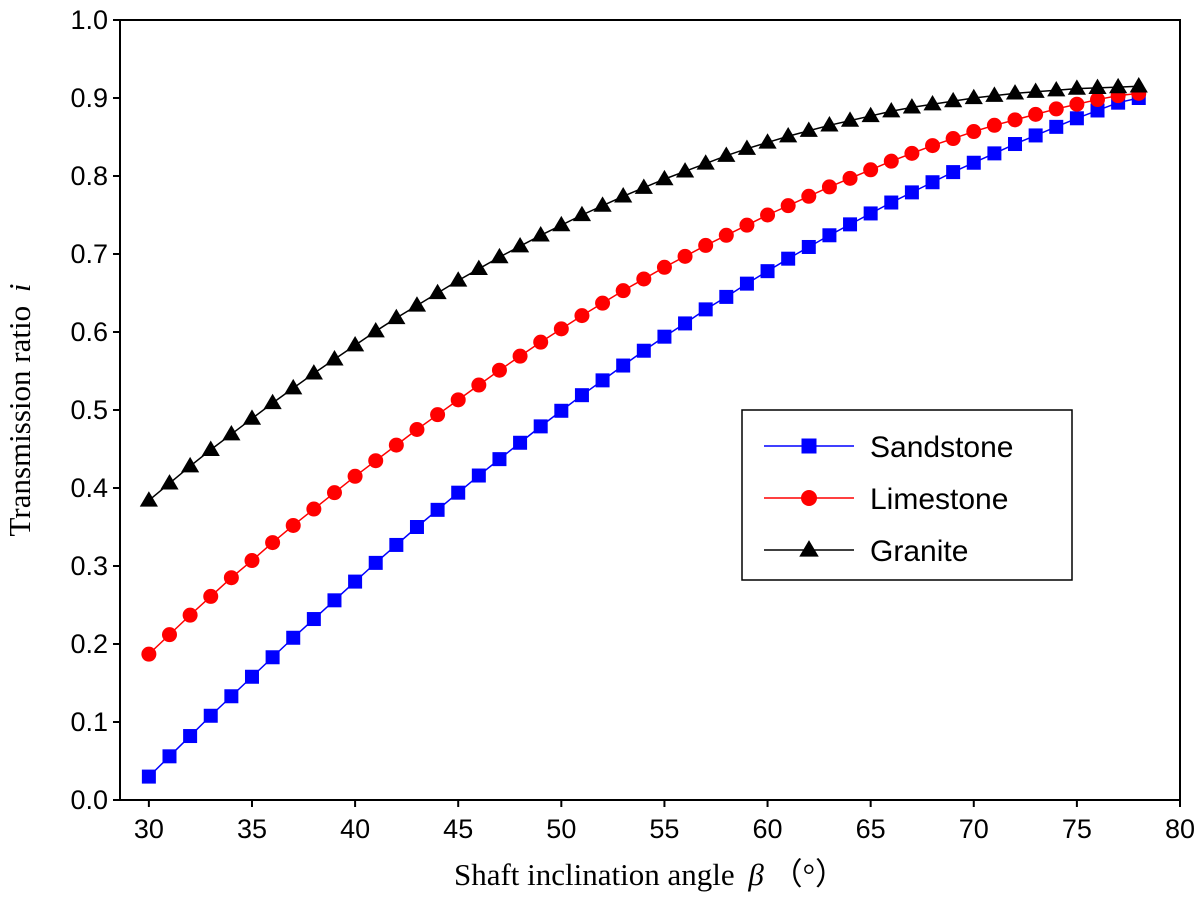  Describe the element at coordinates (755, 874) in the screenshot. I see `x-axis-symbol: β` at that location.